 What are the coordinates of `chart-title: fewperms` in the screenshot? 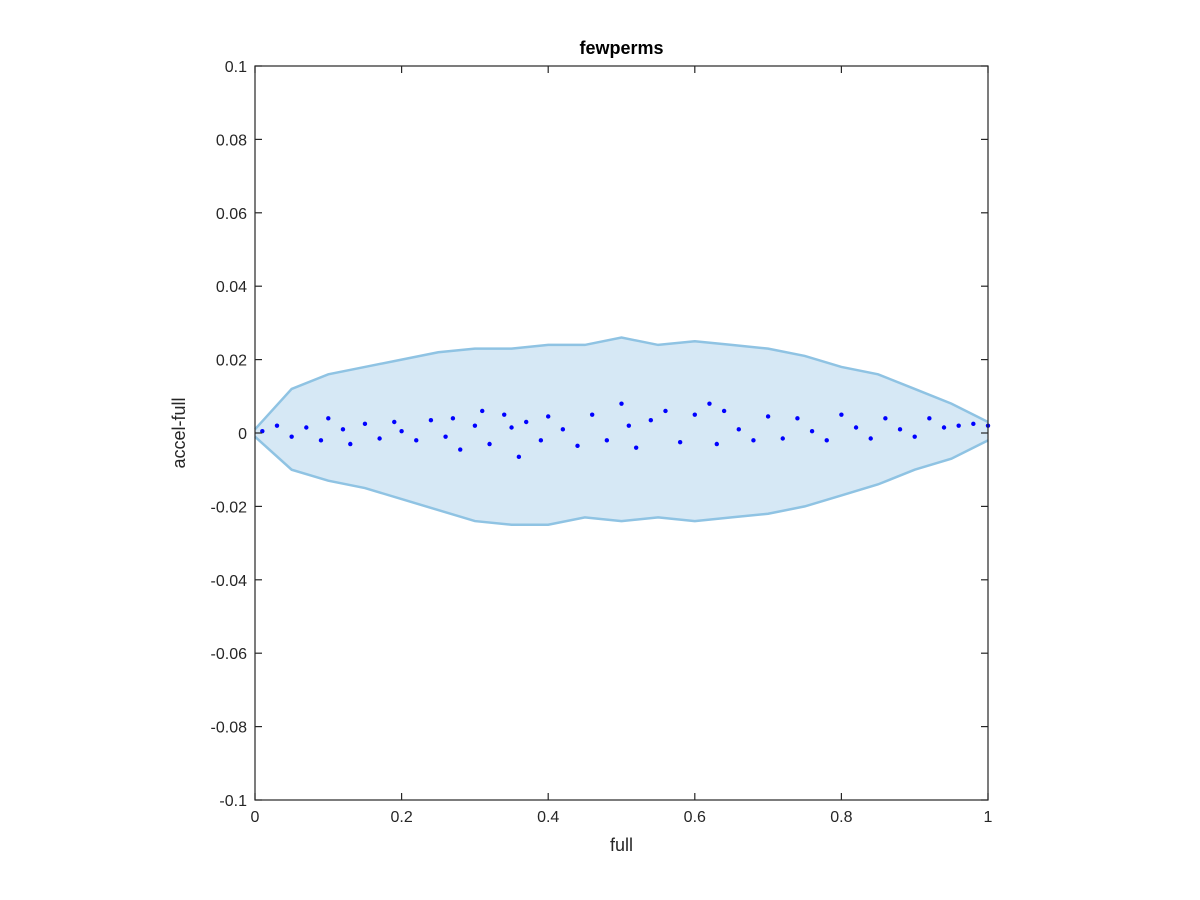 It's located at (621, 48).